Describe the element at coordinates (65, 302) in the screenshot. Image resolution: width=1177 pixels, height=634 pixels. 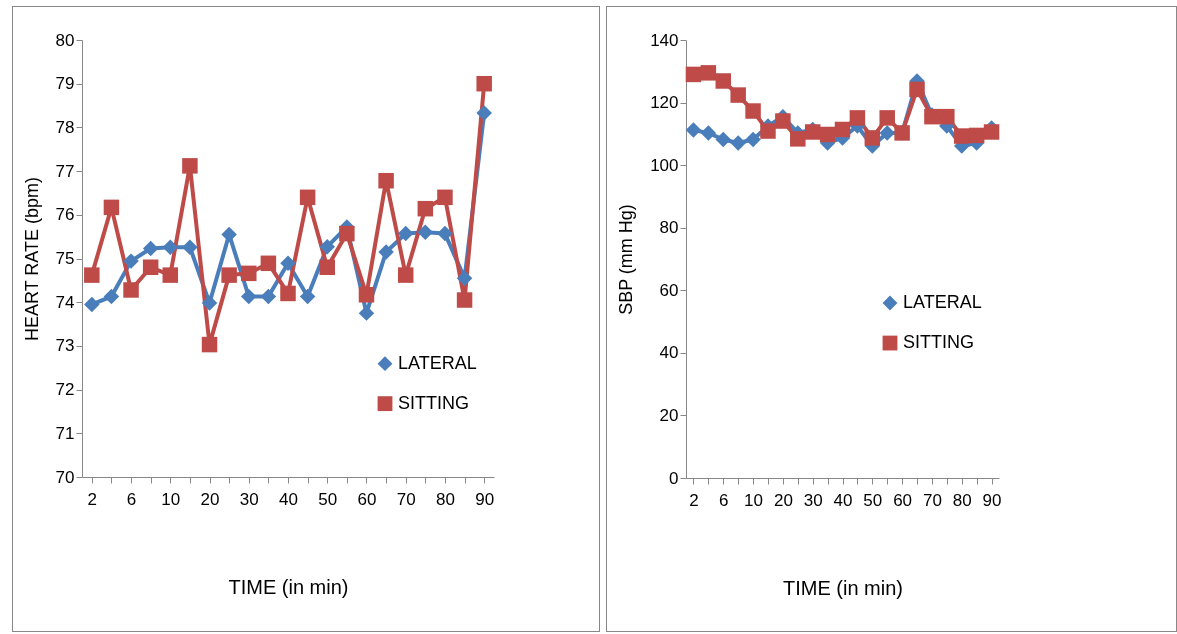
I see `y-tick-label: 74` at that location.